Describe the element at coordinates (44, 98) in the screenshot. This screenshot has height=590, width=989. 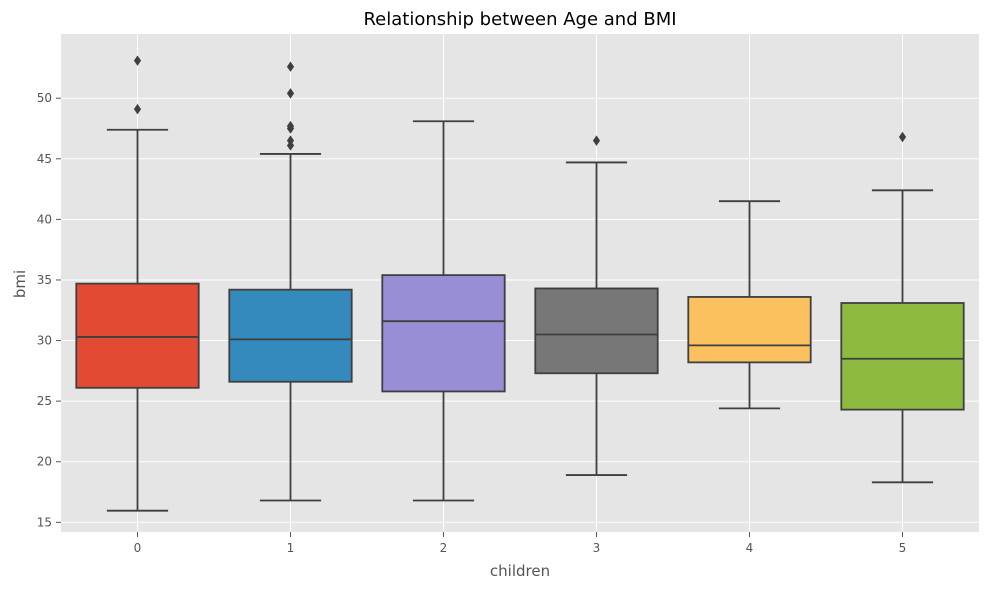
I see `y-tick-label: 50` at that location.